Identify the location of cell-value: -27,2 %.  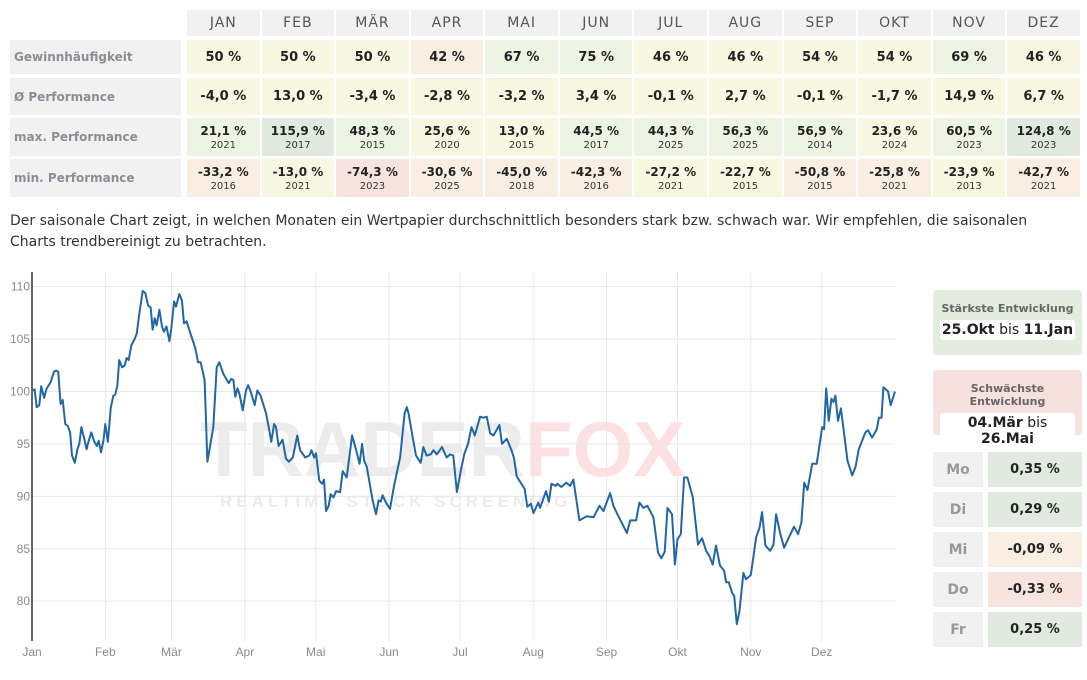
(671, 171).